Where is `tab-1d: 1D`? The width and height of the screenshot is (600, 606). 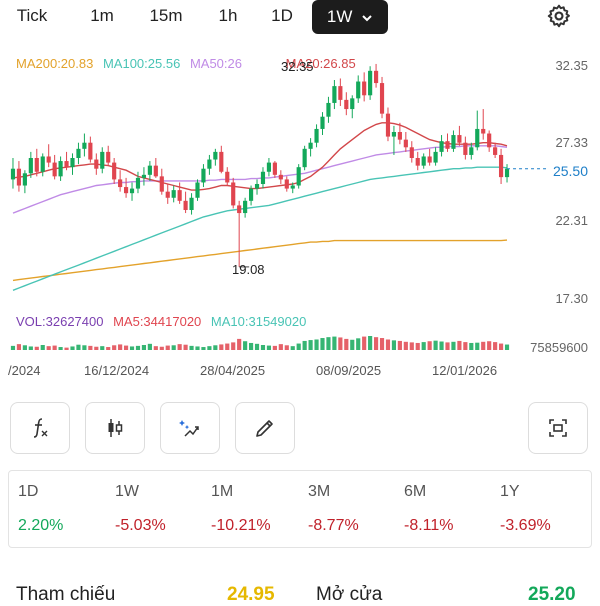
tab-1d: 1D is located at coordinates (282, 15).